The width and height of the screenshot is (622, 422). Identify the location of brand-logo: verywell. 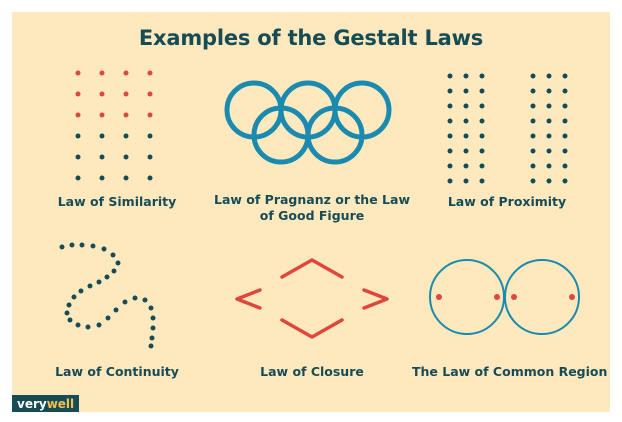
(46, 403).